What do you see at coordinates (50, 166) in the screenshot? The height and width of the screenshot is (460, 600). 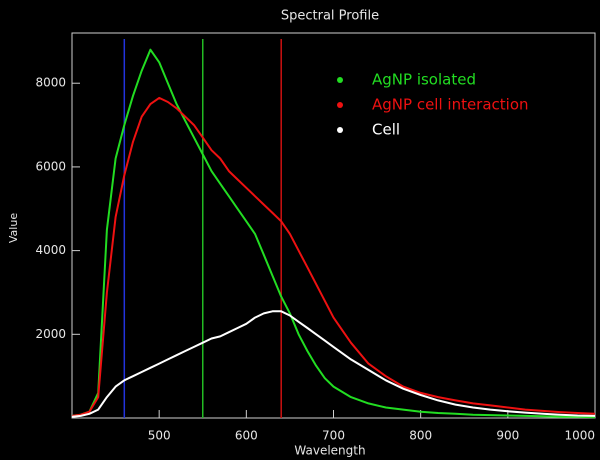 I see `y-tick-label: 6000` at bounding box center [50, 166].